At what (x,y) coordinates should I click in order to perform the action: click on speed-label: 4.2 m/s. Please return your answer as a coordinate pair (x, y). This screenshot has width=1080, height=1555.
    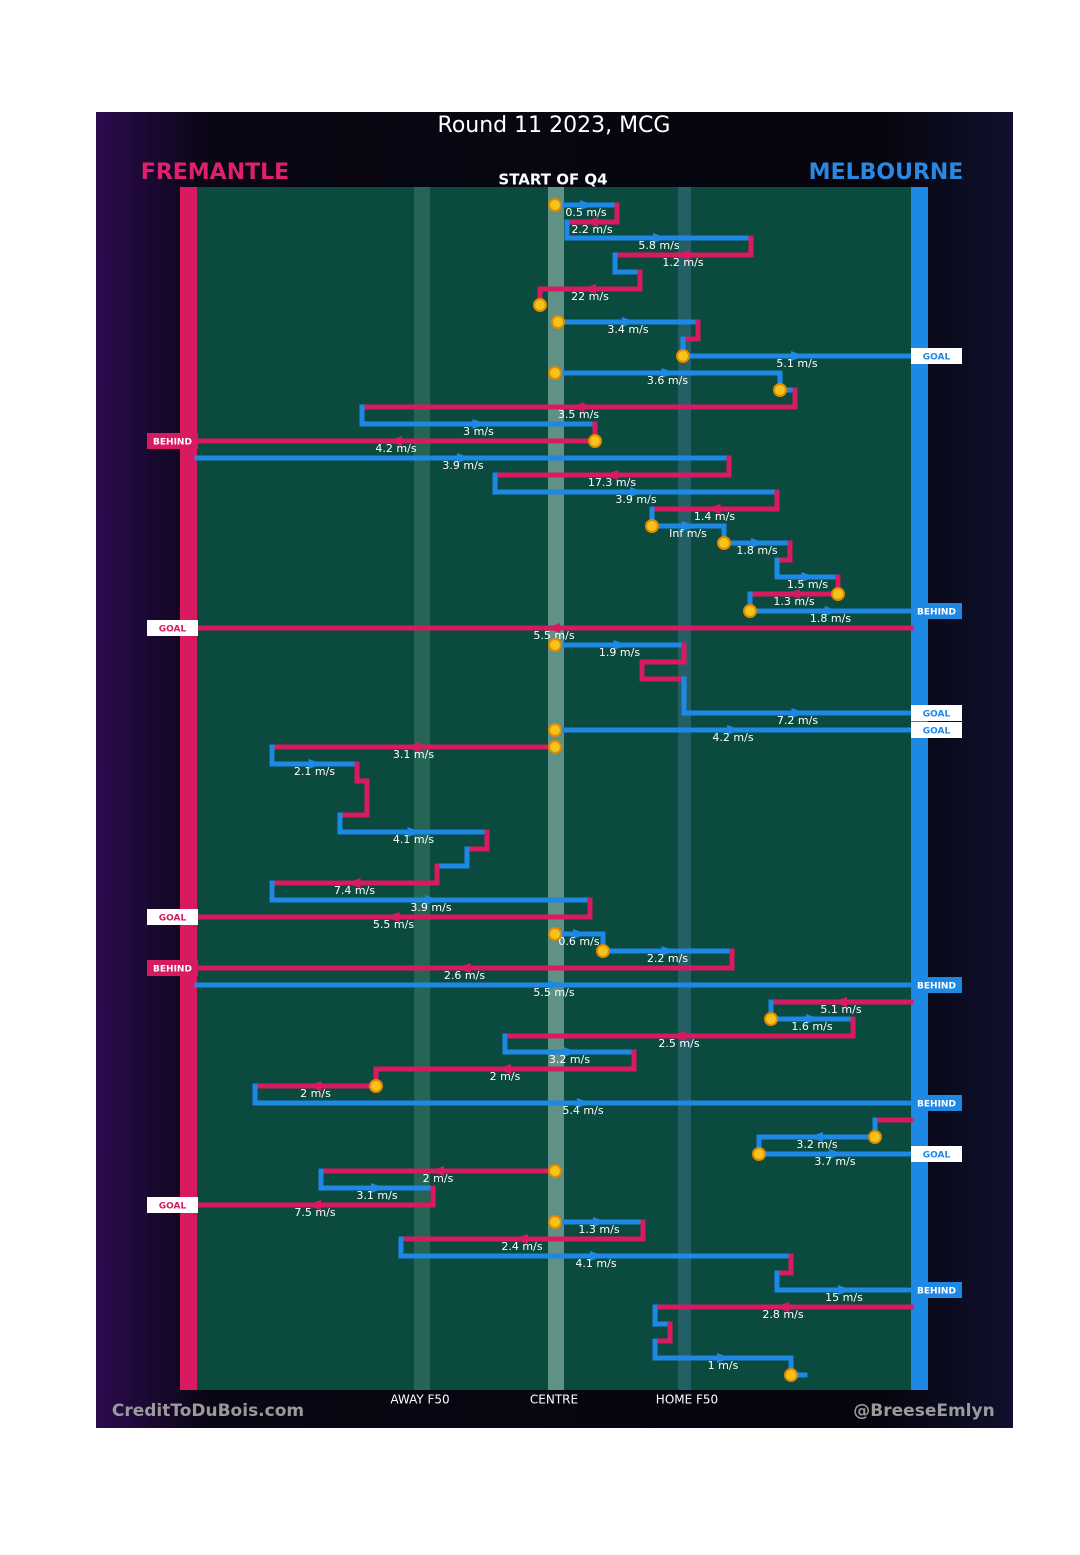
    Looking at the image, I should click on (732, 737).